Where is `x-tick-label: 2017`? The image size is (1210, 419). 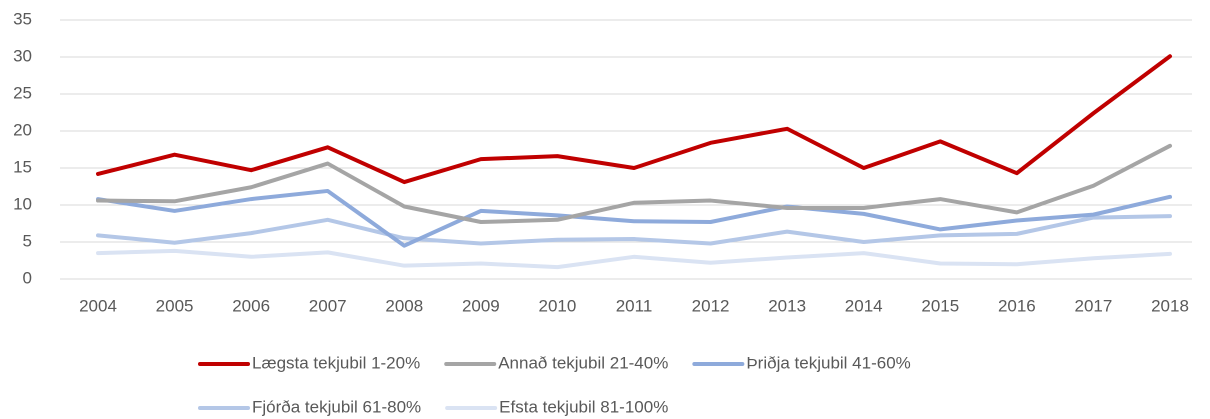
x-tick-label: 2017 is located at coordinates (1094, 305).